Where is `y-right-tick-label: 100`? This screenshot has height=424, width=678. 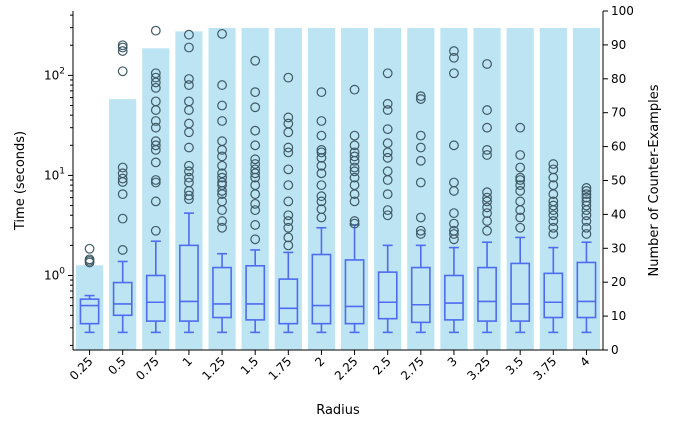 y-right-tick-label: 100 is located at coordinates (622, 11).